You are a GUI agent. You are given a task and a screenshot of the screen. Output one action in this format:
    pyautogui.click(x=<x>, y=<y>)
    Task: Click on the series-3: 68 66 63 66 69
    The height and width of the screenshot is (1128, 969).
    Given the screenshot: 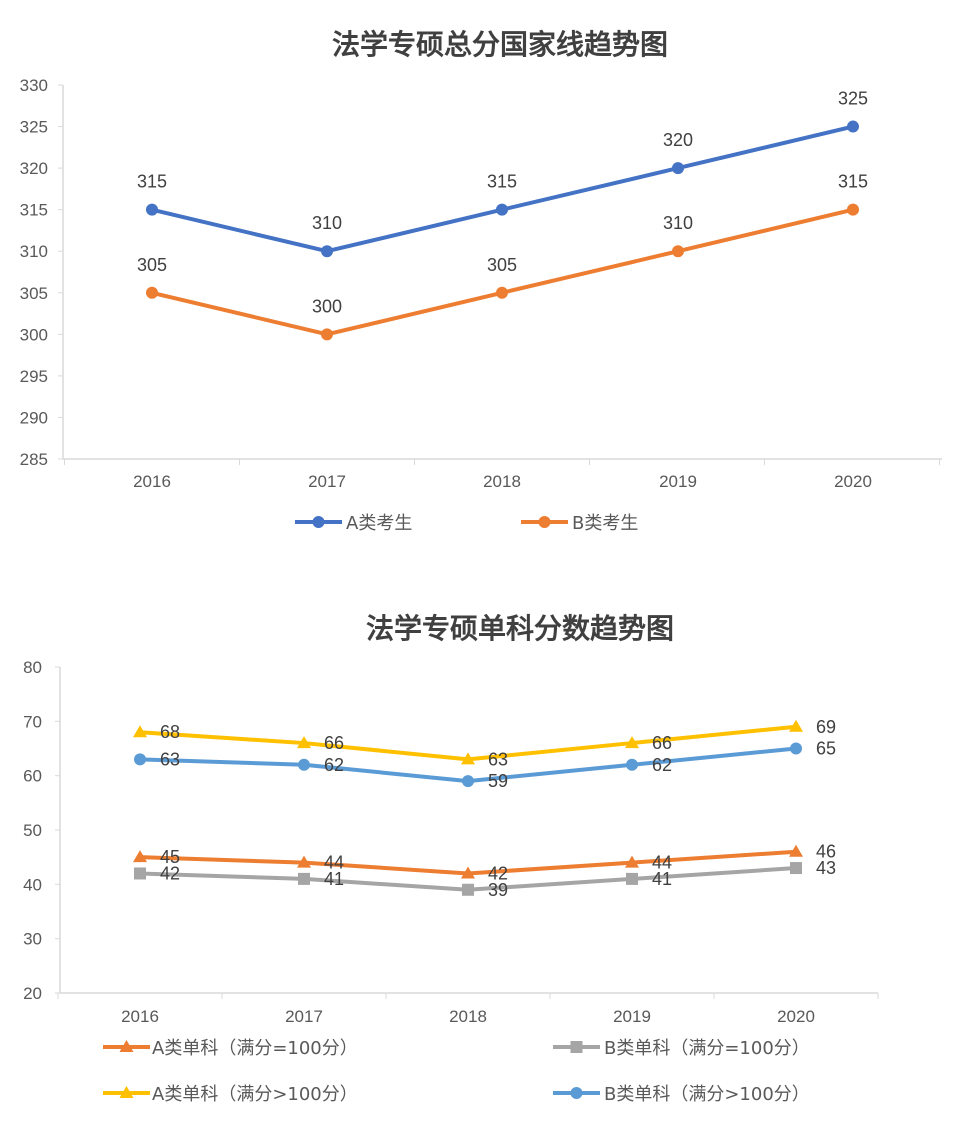 What is the action you would take?
    pyautogui.click(x=484, y=743)
    